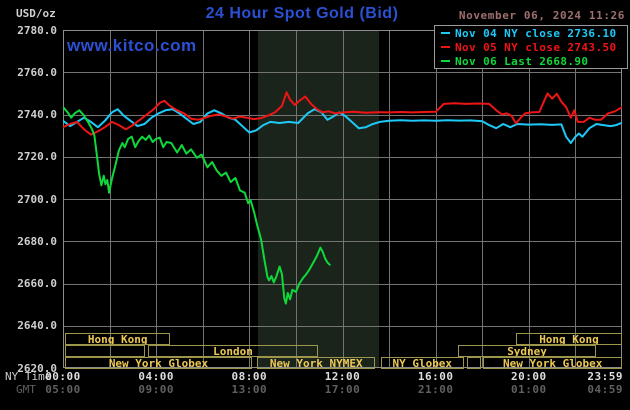  What do you see at coordinates (342, 389) in the screenshot?
I see `x-axis-tick-gmt: 17:00` at bounding box center [342, 389].